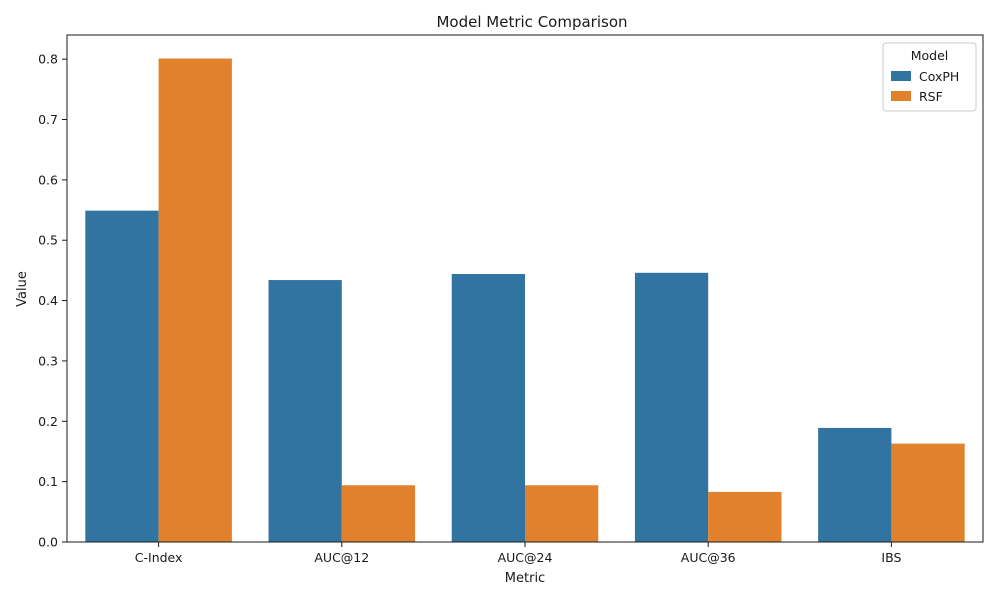  What do you see at coordinates (48, 119) in the screenshot?
I see `y-tick-label: 0.7` at bounding box center [48, 119].